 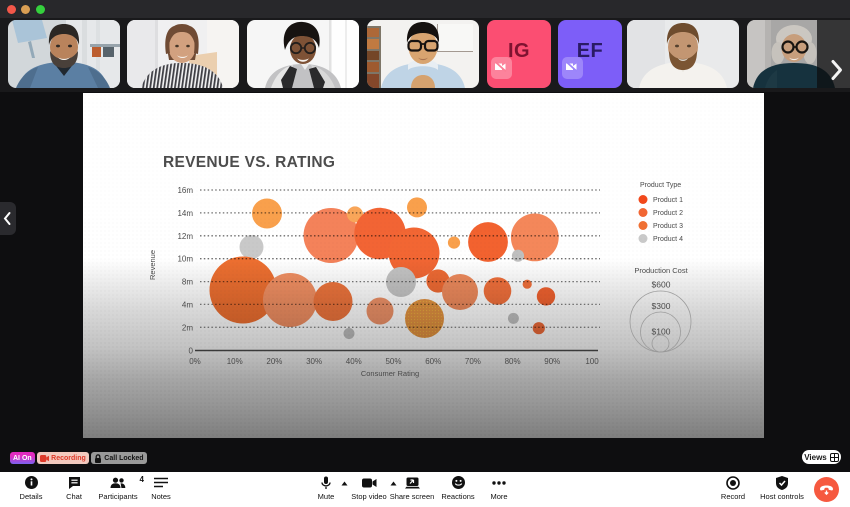 I want to click on svg-text: Product 1, so click(x=668, y=200).